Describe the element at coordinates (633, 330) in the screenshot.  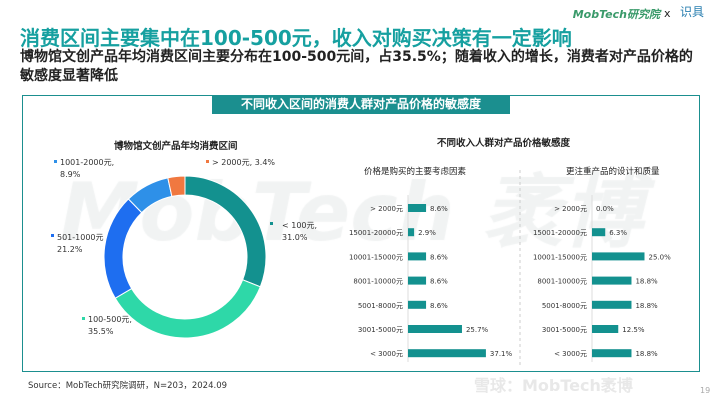
I see `bar-value-label: 12.5%` at that location.